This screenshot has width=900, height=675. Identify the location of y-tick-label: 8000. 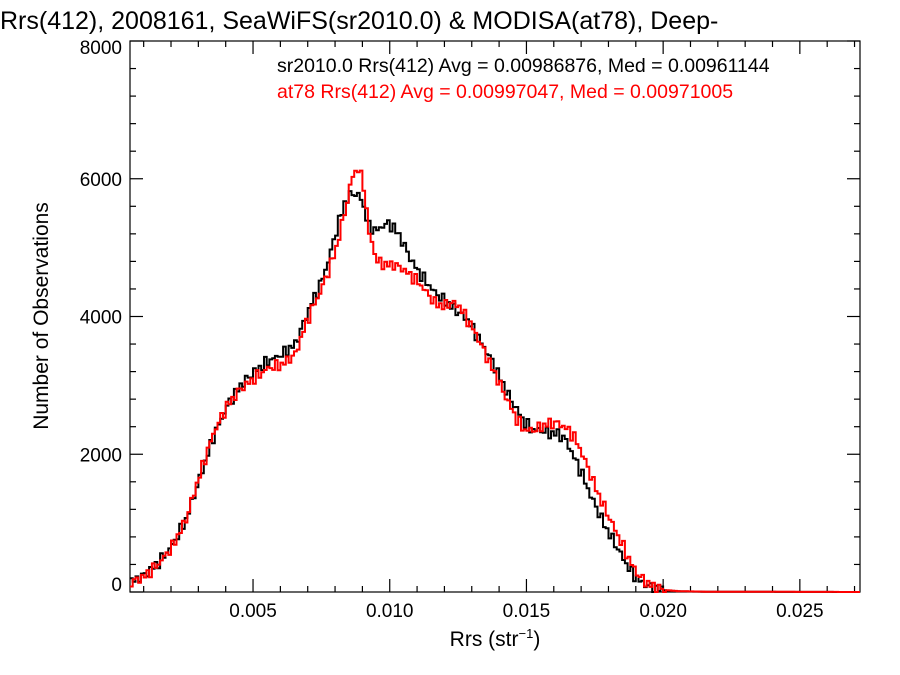
(101, 48).